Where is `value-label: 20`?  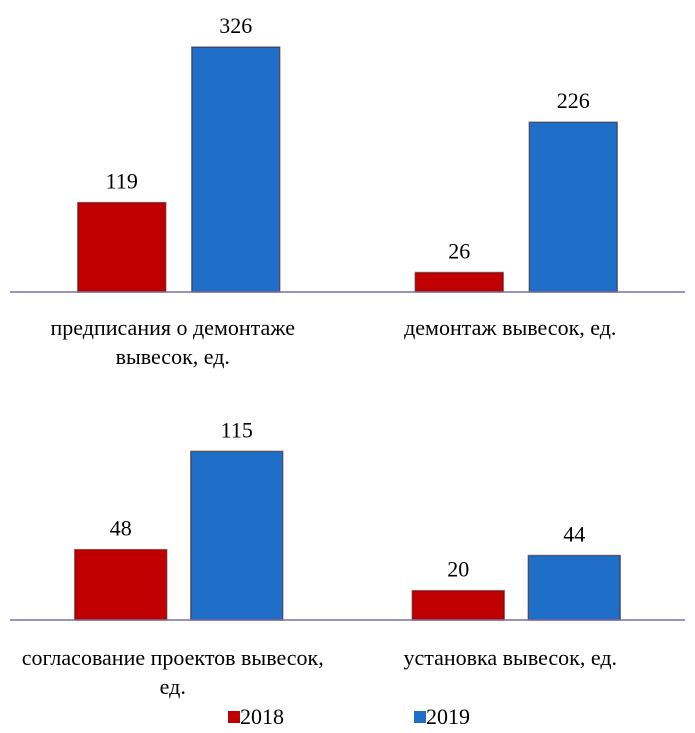 value-label: 20 is located at coordinates (458, 569).